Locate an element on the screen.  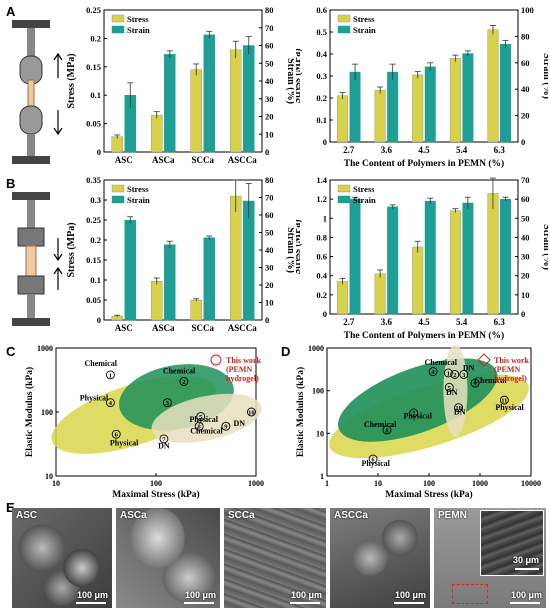
region-label: Chemical is located at coordinates (179, 370).